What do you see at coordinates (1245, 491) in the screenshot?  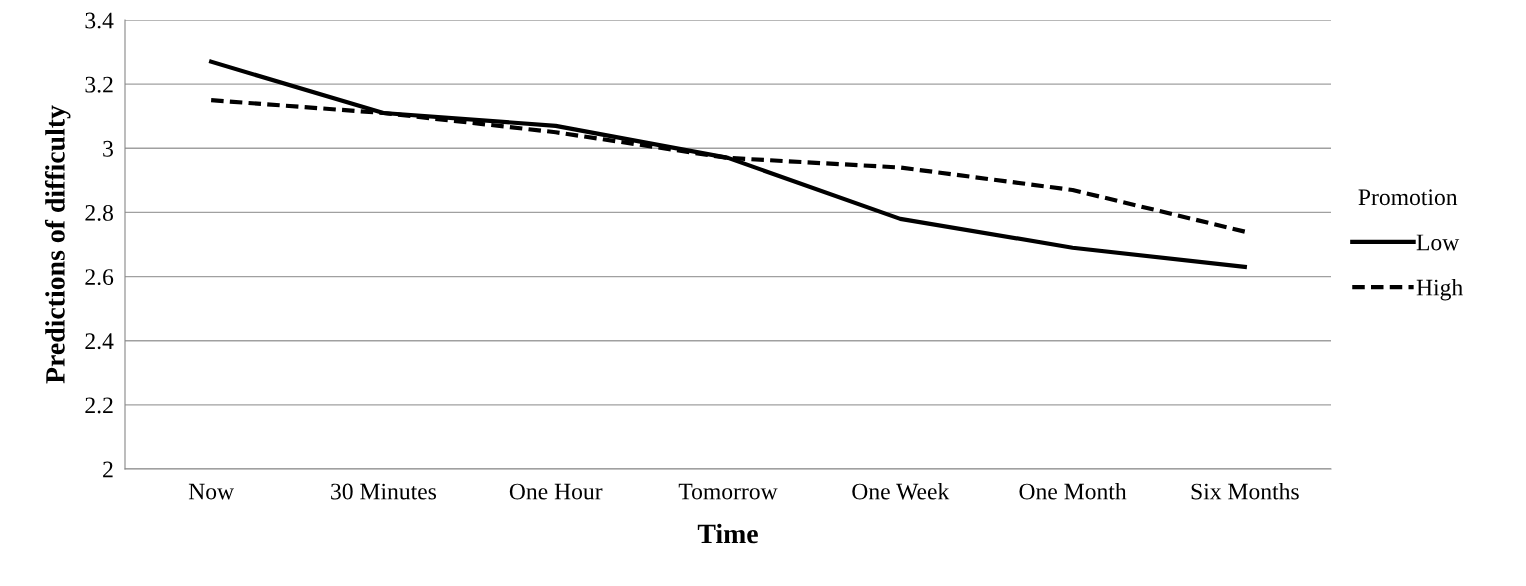 I see `x-tick-label: Six Months` at bounding box center [1245, 491].